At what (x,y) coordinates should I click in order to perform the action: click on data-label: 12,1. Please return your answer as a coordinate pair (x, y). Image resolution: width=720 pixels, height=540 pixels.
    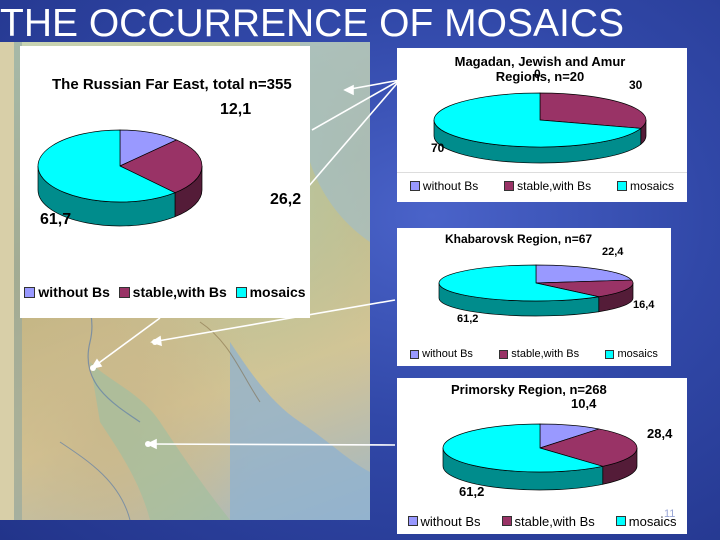
    Looking at the image, I should click on (235, 109).